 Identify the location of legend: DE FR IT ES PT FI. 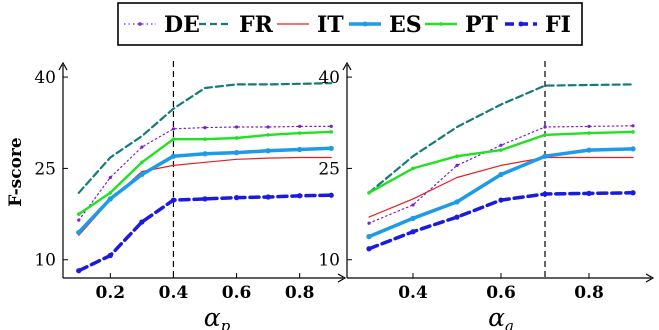
(350, 24).